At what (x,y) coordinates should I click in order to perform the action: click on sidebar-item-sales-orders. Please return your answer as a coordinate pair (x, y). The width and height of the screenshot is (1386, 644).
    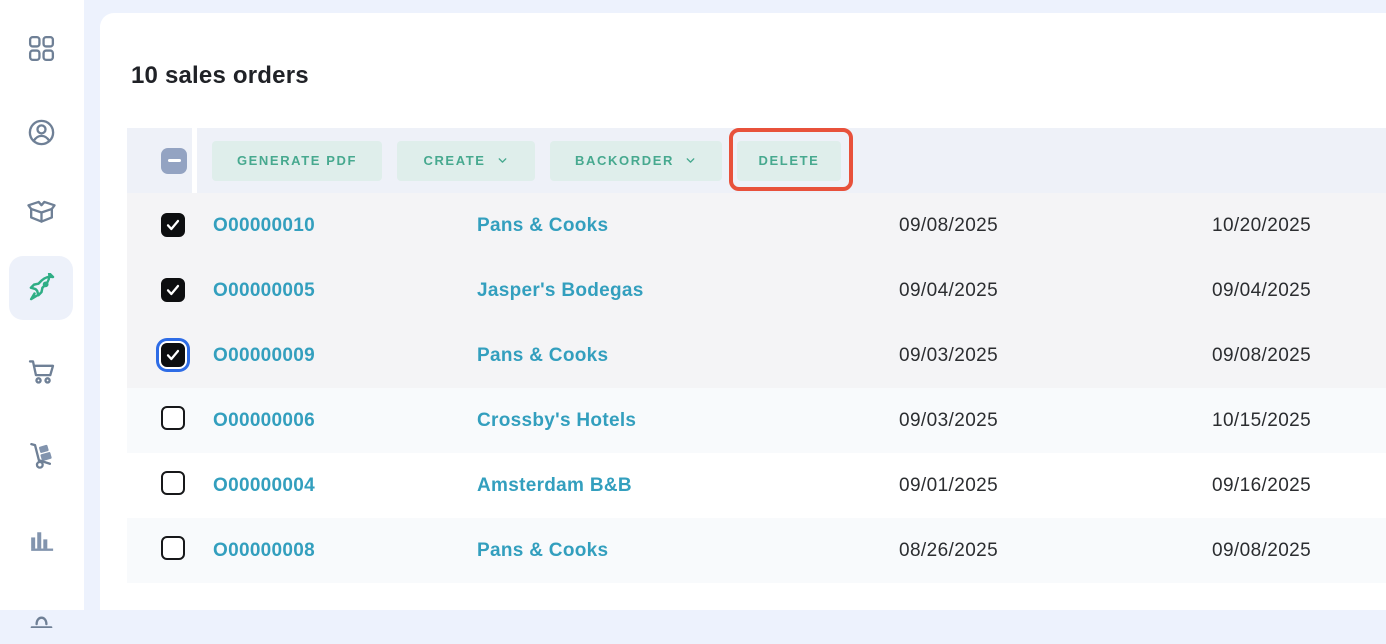
    Looking at the image, I should click on (41, 288).